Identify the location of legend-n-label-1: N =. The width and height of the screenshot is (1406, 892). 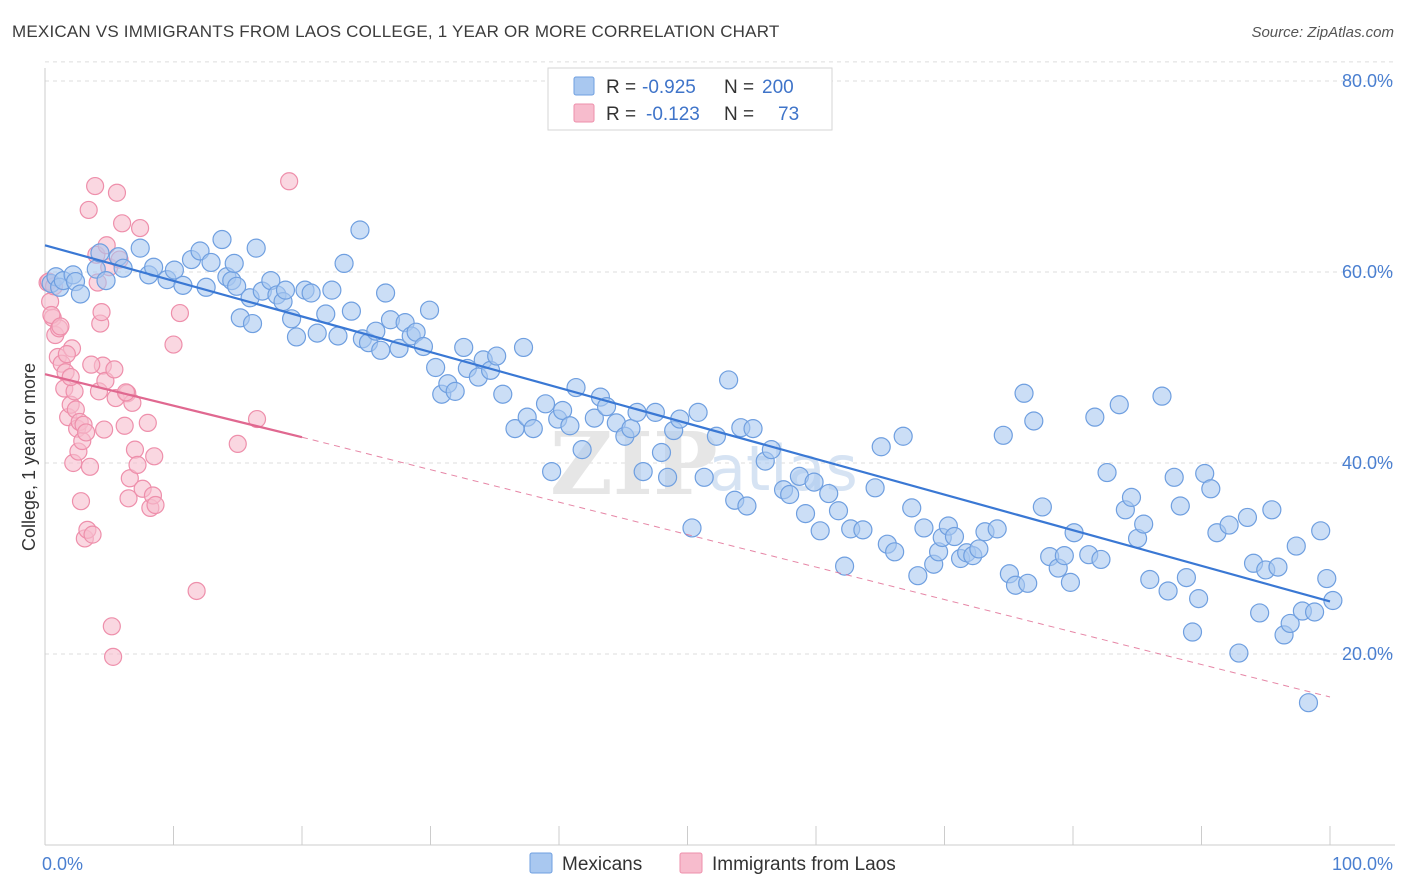
(739, 87).